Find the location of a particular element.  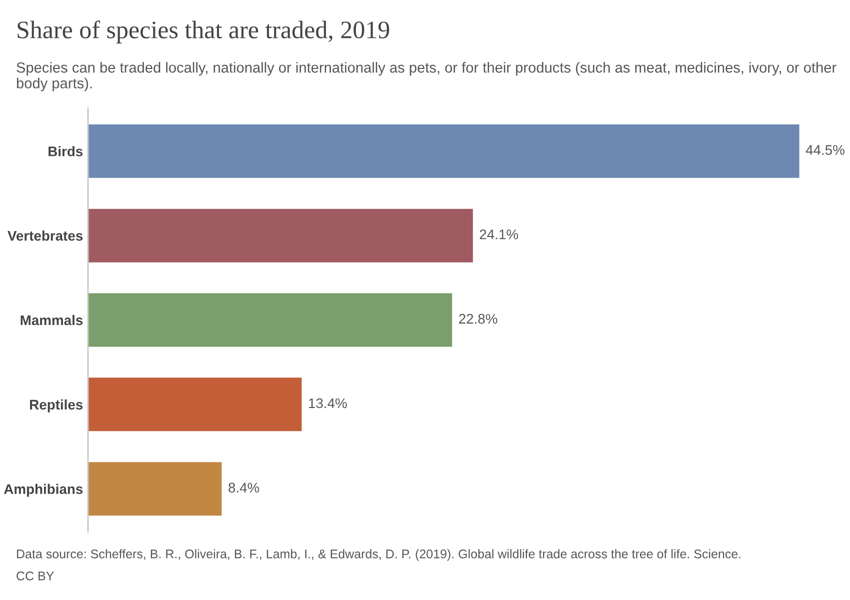

chart-subtitle: Species can be traded locally, nationally or internationally as pets, or for their products (such as meat, medicines, ivory, or other body parts). is located at coordinates (426, 77).